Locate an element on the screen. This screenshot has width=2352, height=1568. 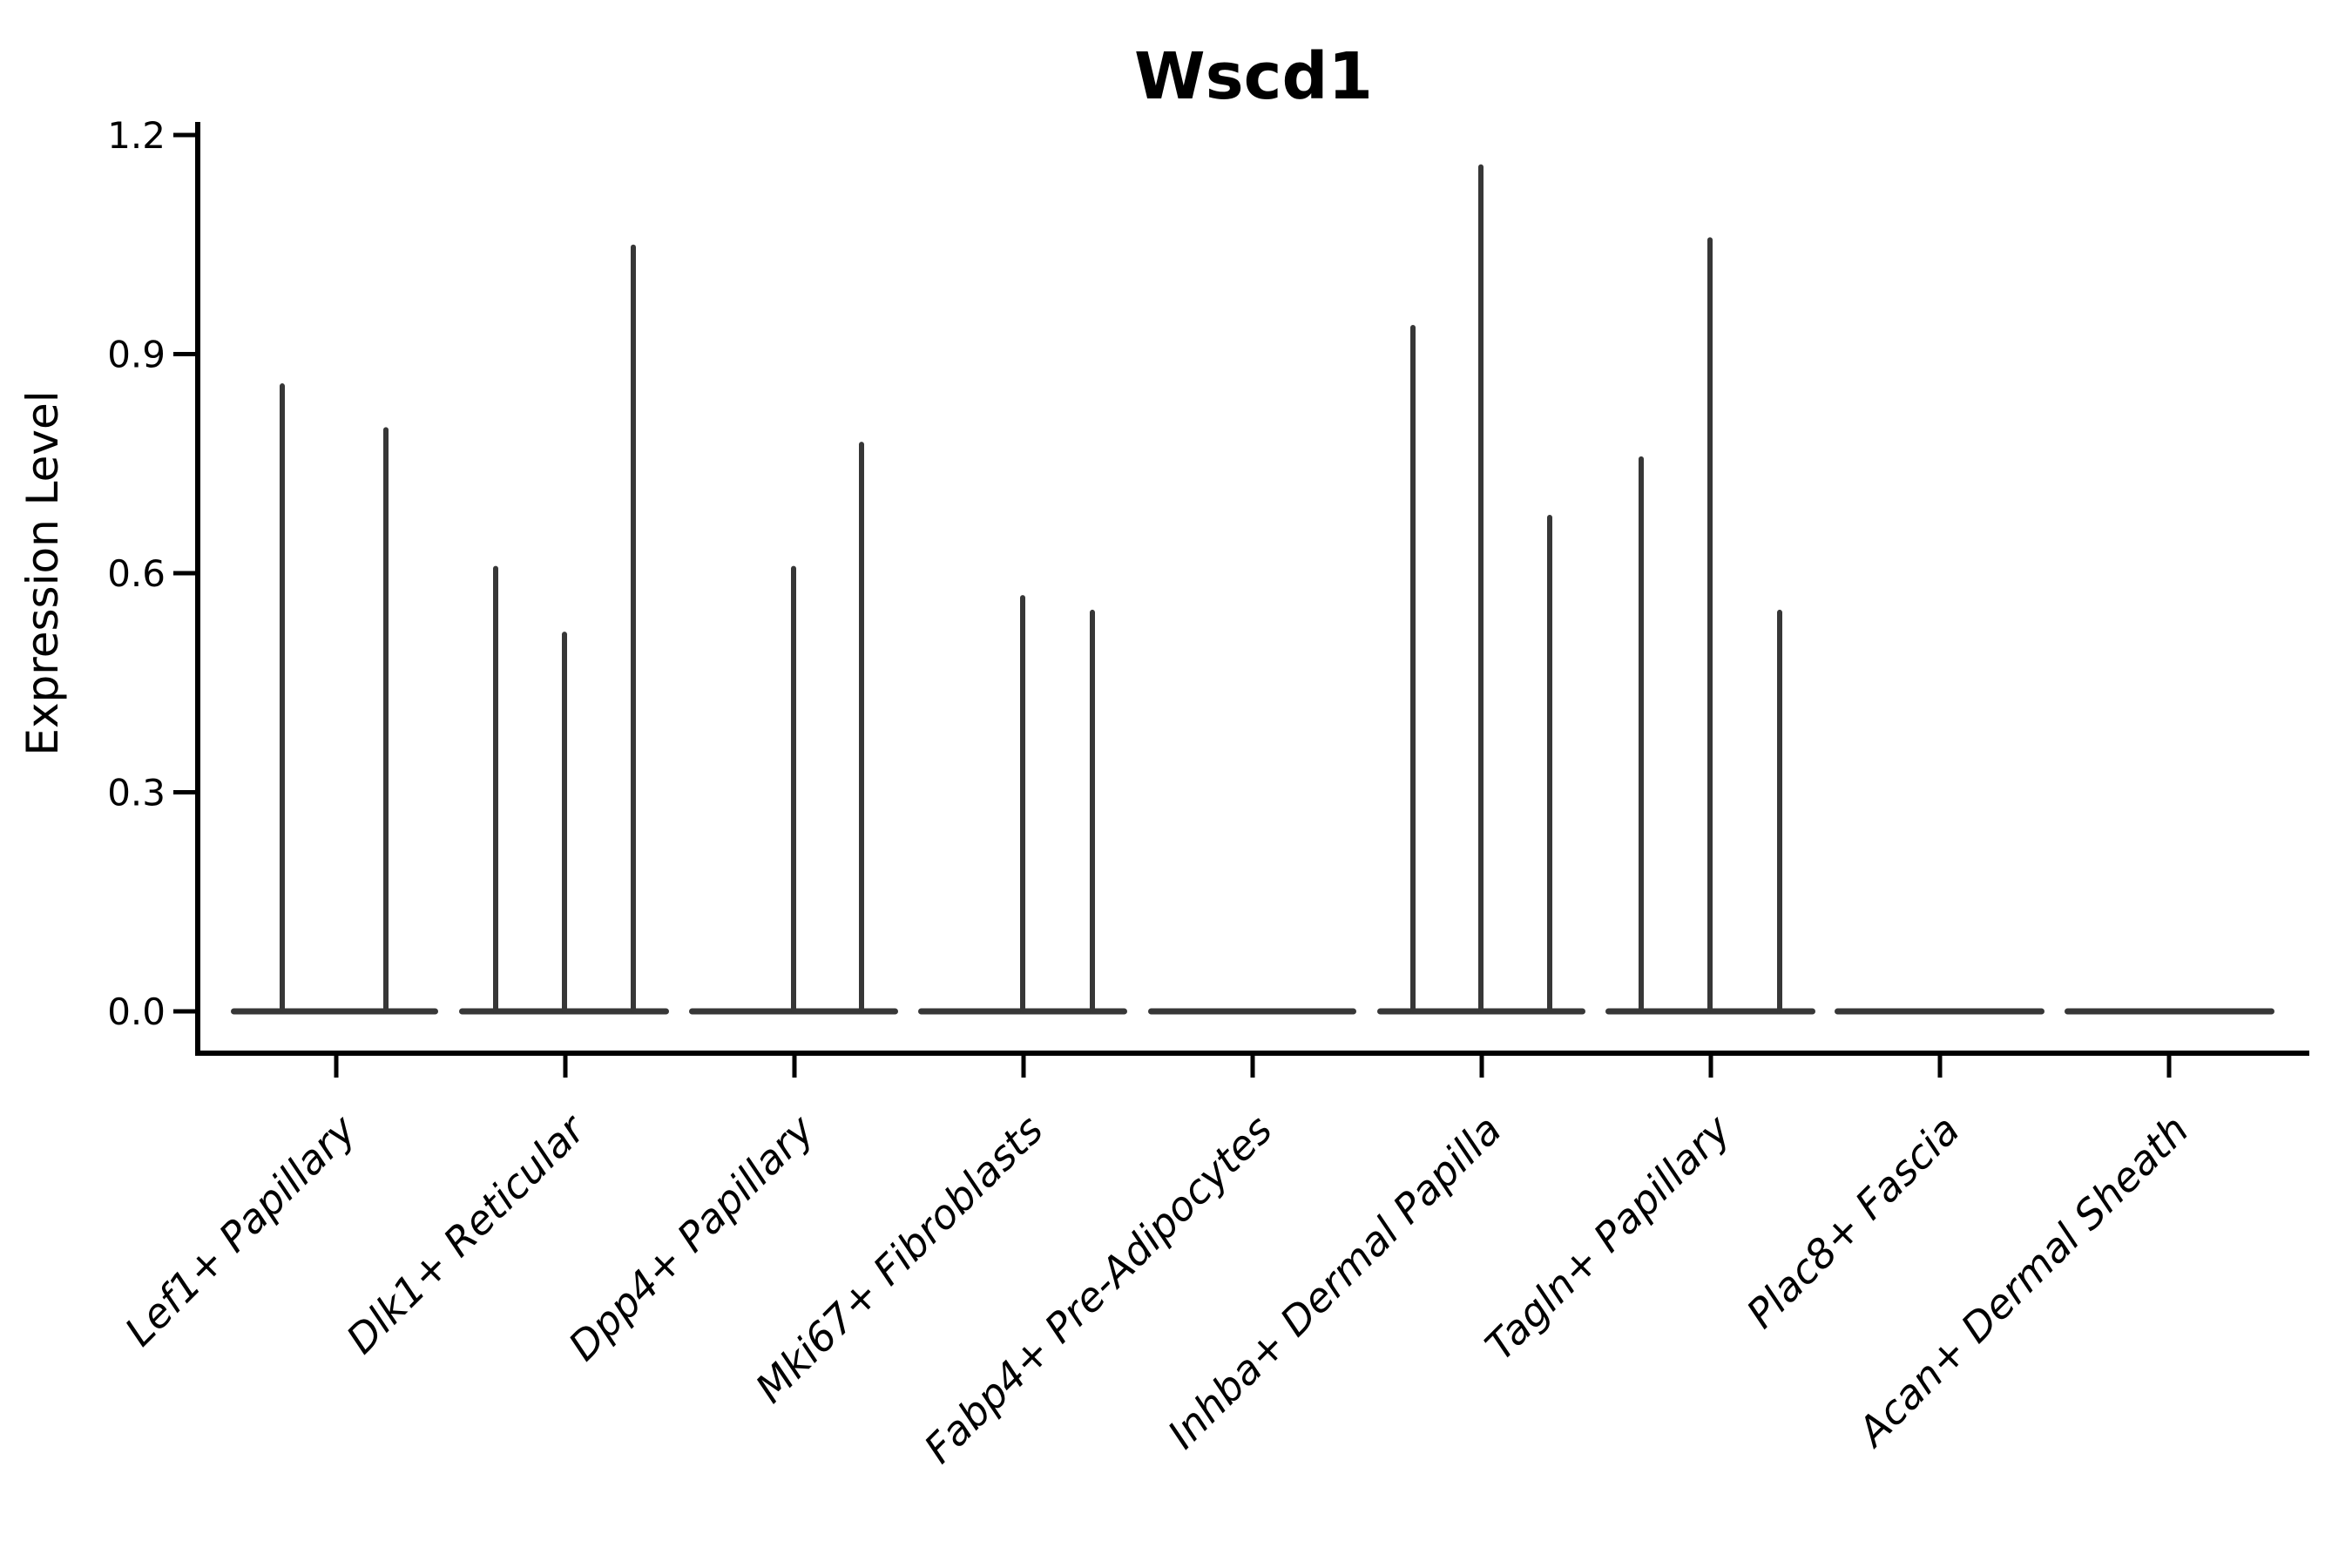
y-tick-label: 1.2 is located at coordinates (136, 135).